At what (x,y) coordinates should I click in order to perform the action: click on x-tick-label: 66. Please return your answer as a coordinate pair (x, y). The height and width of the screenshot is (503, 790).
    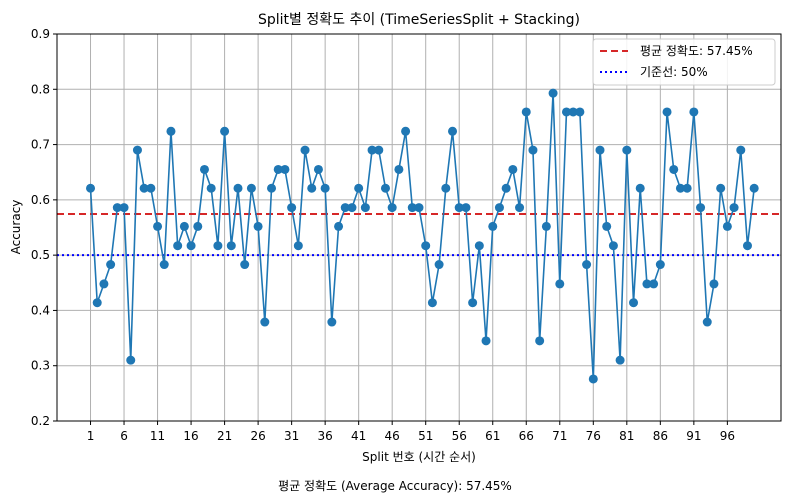
    Looking at the image, I should click on (526, 436).